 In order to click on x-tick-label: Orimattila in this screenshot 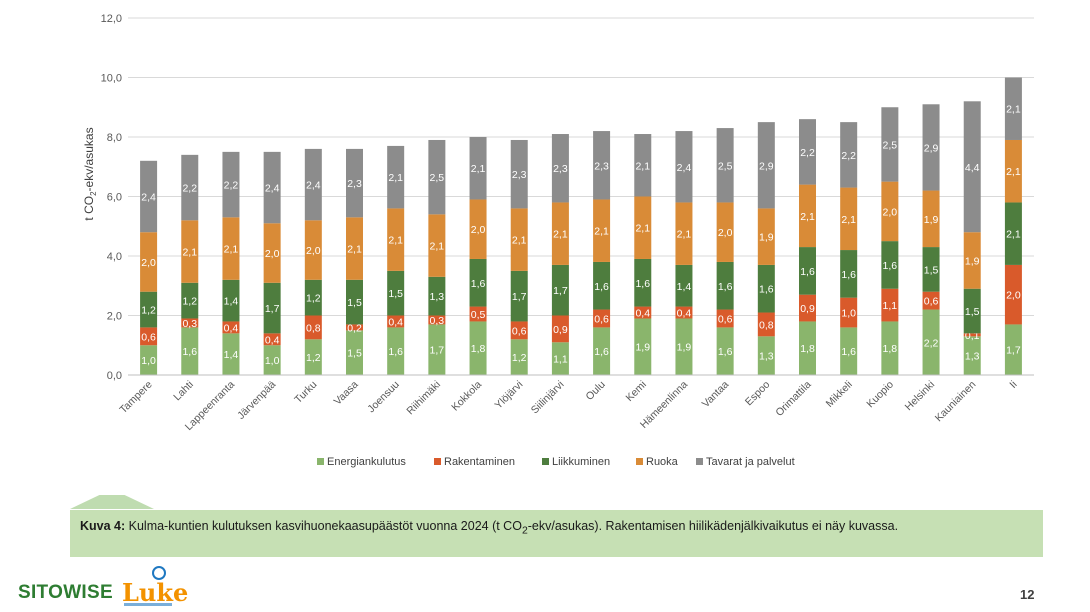, I will do `click(793, 399)`.